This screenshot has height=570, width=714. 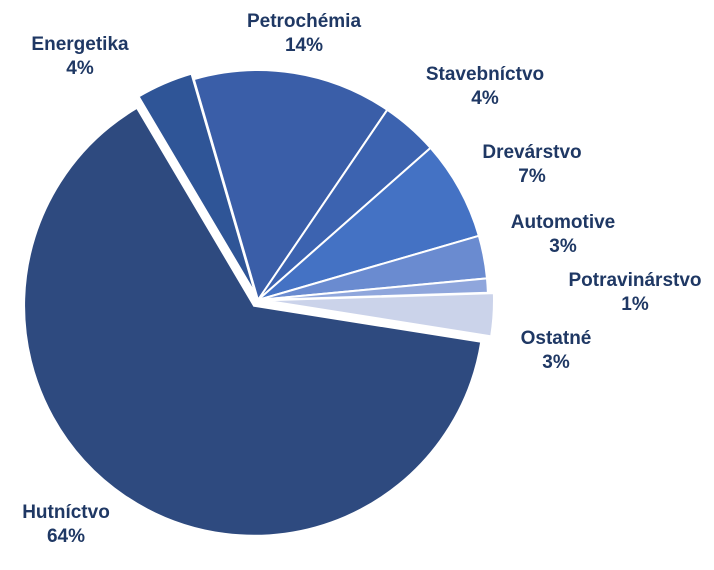 What do you see at coordinates (531, 152) in the screenshot?
I see `slice-label: Drevárstvo` at bounding box center [531, 152].